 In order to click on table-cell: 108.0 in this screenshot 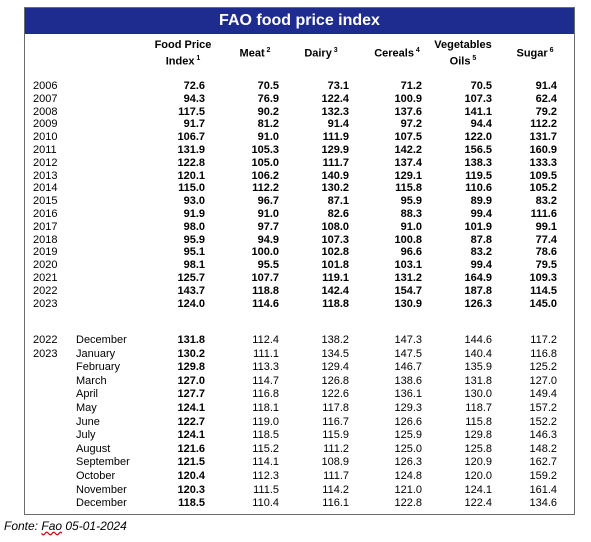, I will do `click(335, 226)`.